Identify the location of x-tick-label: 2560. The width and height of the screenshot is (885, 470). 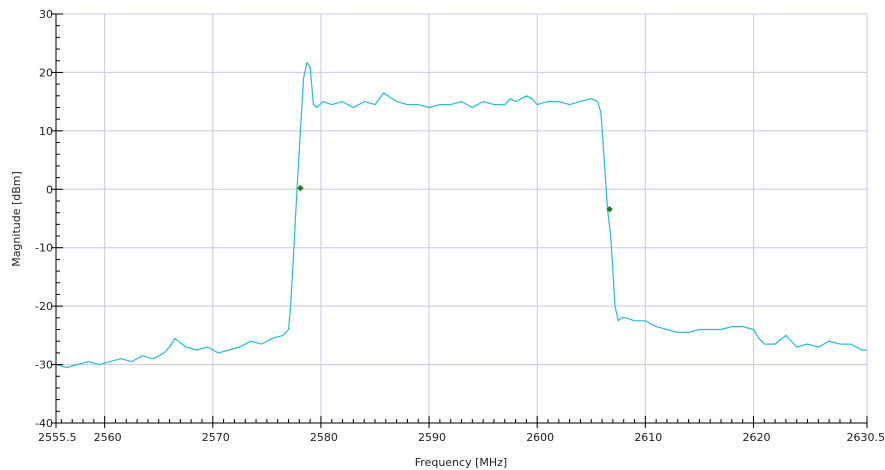
(108, 437).